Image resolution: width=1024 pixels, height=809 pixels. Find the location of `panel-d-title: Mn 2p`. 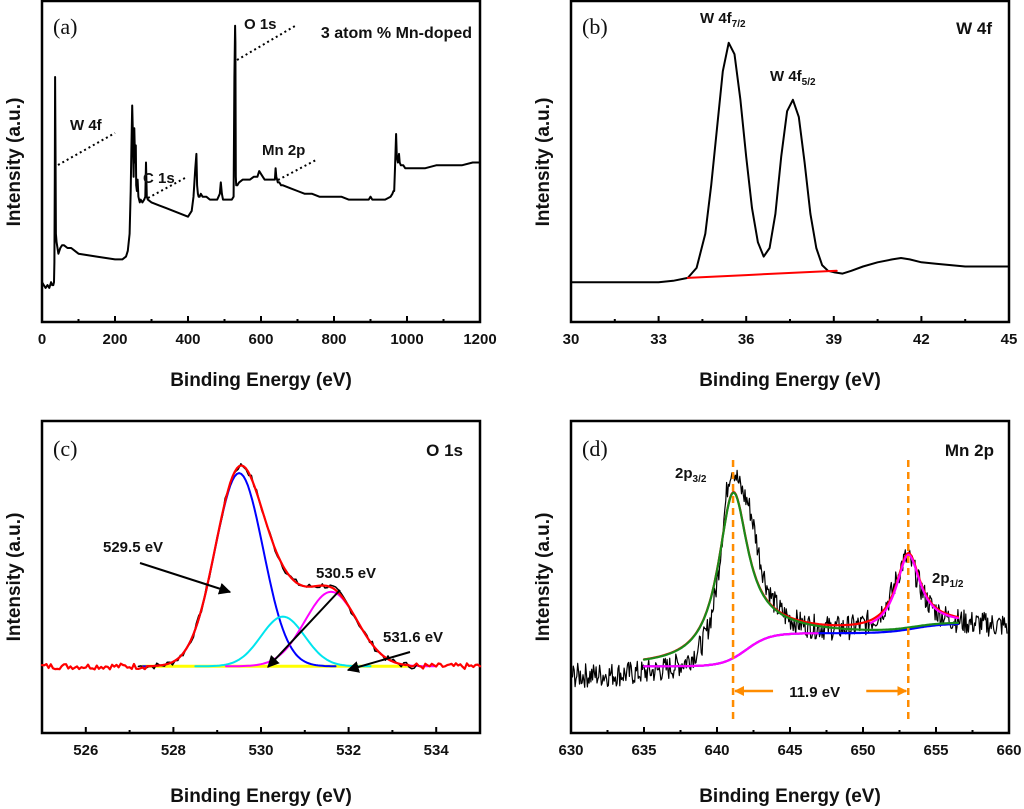

panel-d-title: Mn 2p is located at coordinates (969, 450).